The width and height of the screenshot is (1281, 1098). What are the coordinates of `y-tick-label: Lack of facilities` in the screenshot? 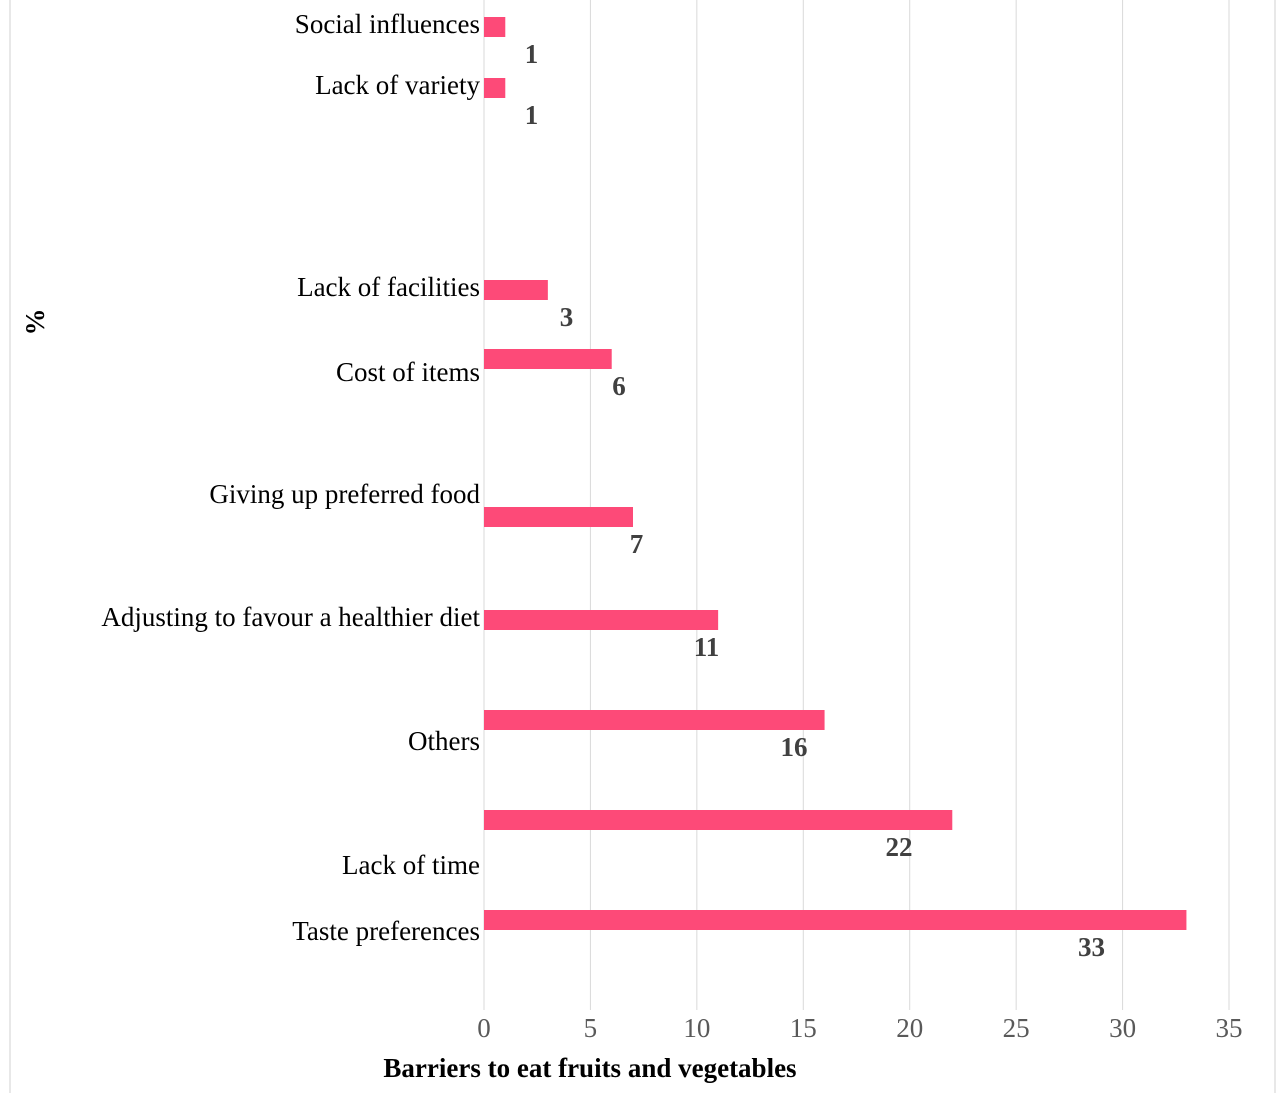 It's located at (388, 287).